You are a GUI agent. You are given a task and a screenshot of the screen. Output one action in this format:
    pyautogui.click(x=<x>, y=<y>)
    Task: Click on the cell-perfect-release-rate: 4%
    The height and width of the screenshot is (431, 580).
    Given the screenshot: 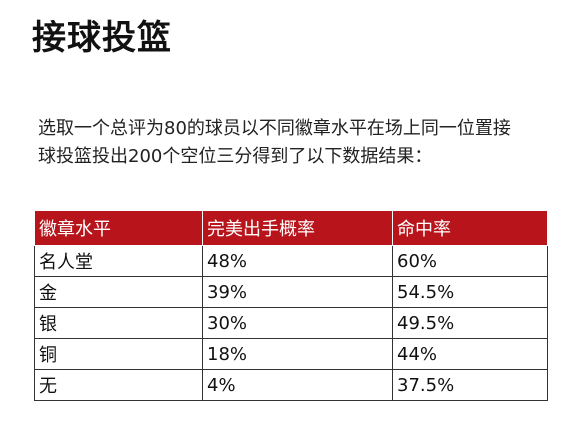 What is the action you would take?
    pyautogui.click(x=297, y=385)
    